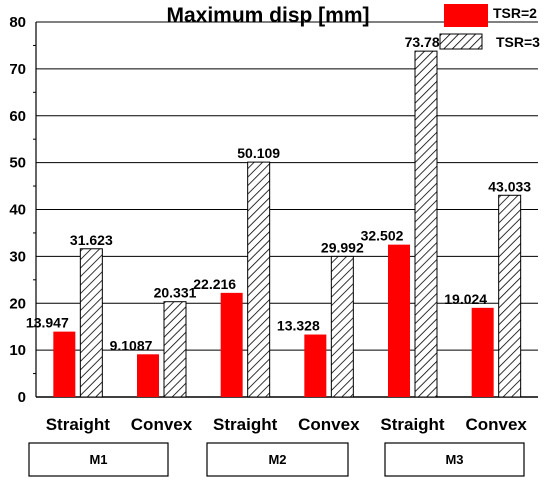 The width and height of the screenshot is (550, 485). Describe the element at coordinates (258, 153) in the screenshot. I see `data-label: 50.109` at that location.